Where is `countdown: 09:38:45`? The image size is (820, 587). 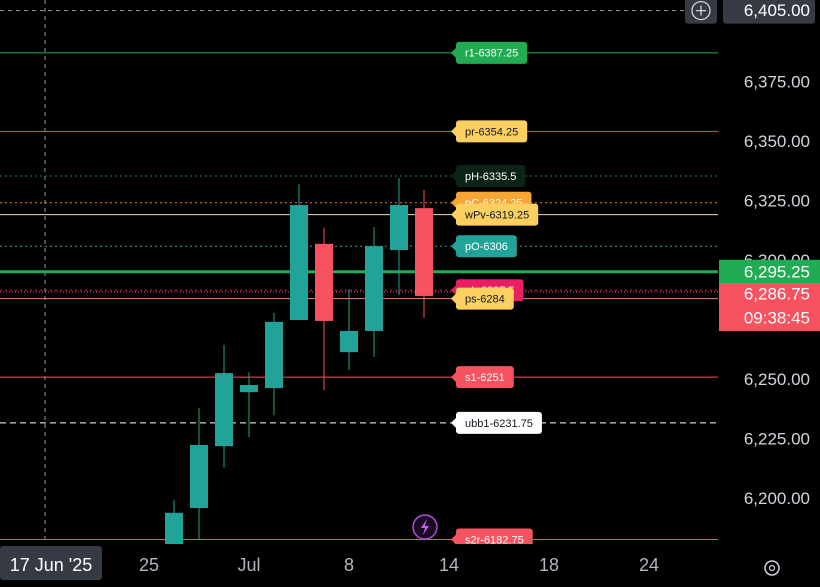 countdown: 09:38:45 is located at coordinates (777, 318).